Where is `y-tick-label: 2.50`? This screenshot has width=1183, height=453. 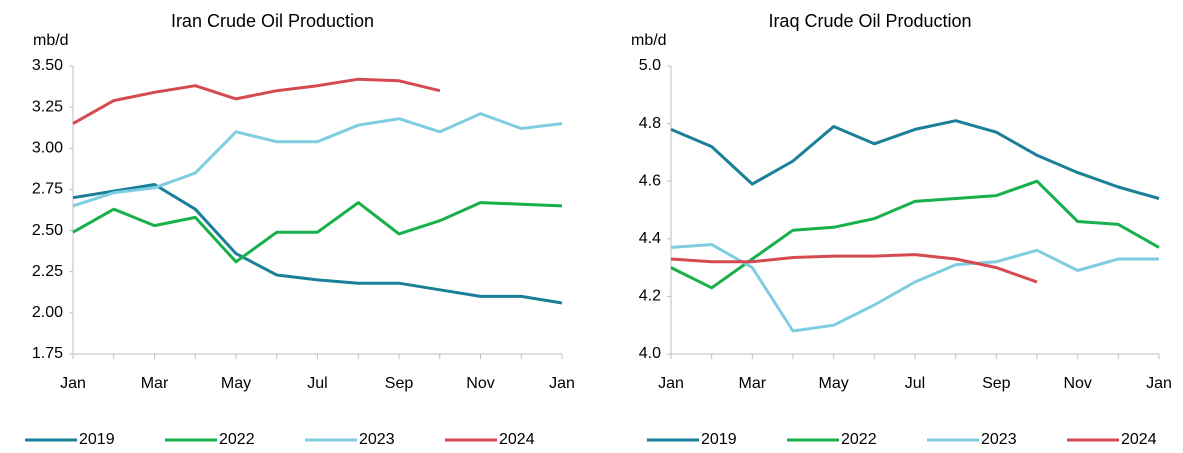 y-tick-label: 2.50 is located at coordinates (47, 230).